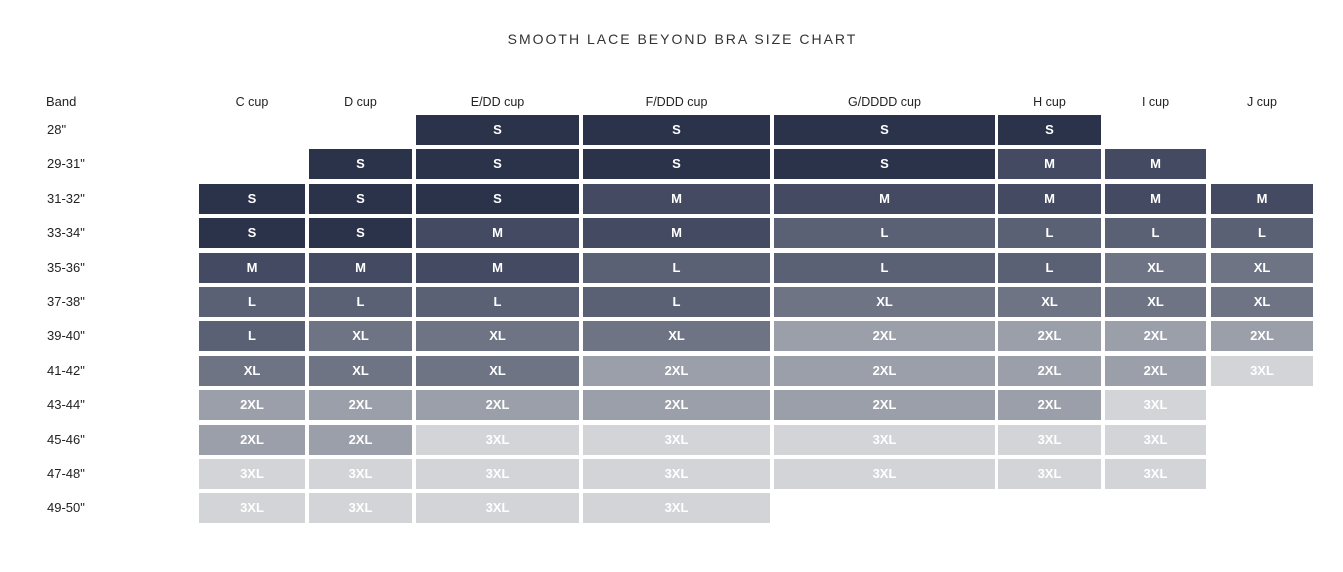 Image resolution: width=1343 pixels, height=572 pixels. What do you see at coordinates (676, 102) in the screenshot?
I see `column-header-f-ddd-cup: F/DDD cup` at bounding box center [676, 102].